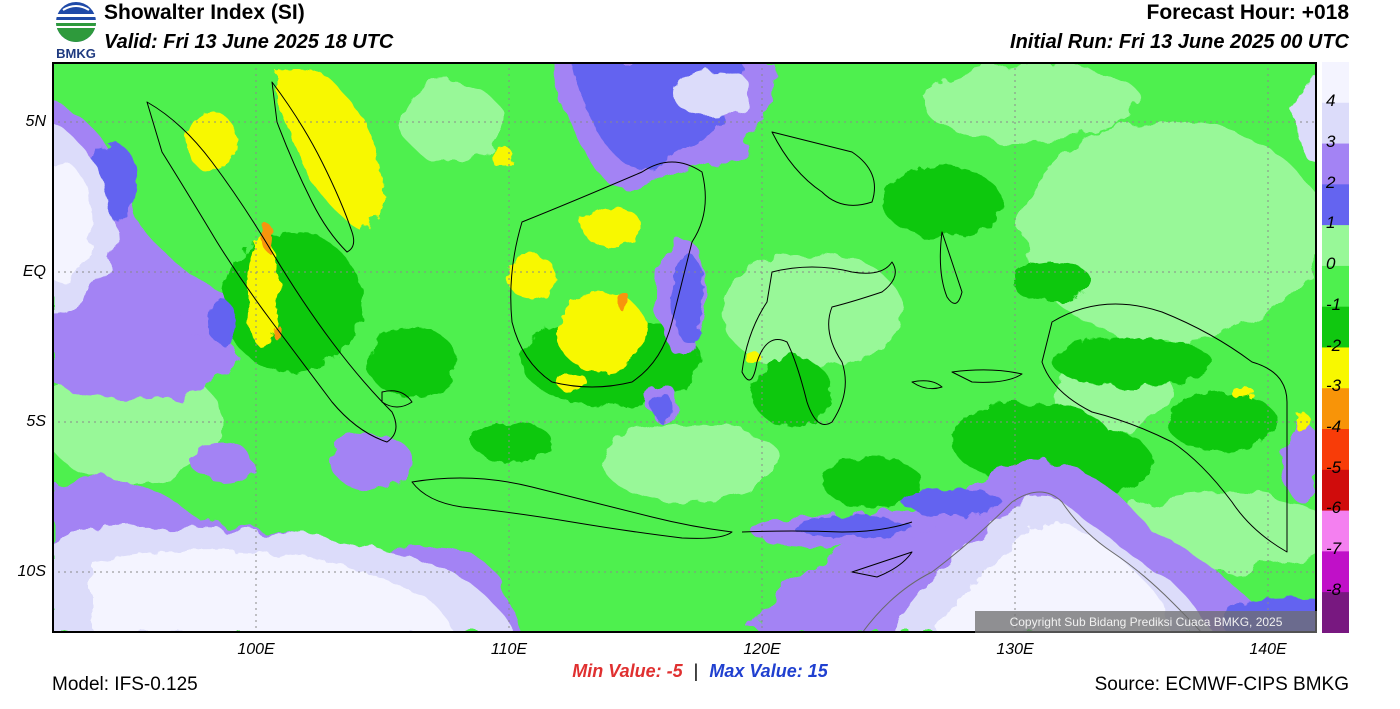  I want to click on coast-lesser-sunda, so click(827, 527).